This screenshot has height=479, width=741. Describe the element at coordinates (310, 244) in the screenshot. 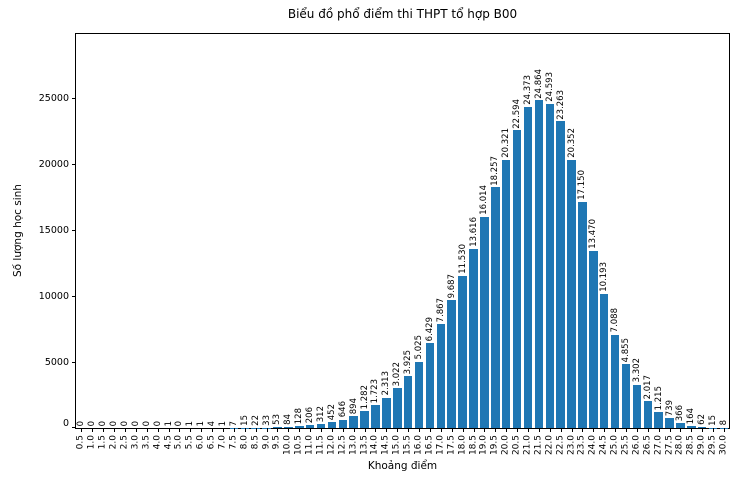

I see `bar-slot: 206 11.0` at that location.